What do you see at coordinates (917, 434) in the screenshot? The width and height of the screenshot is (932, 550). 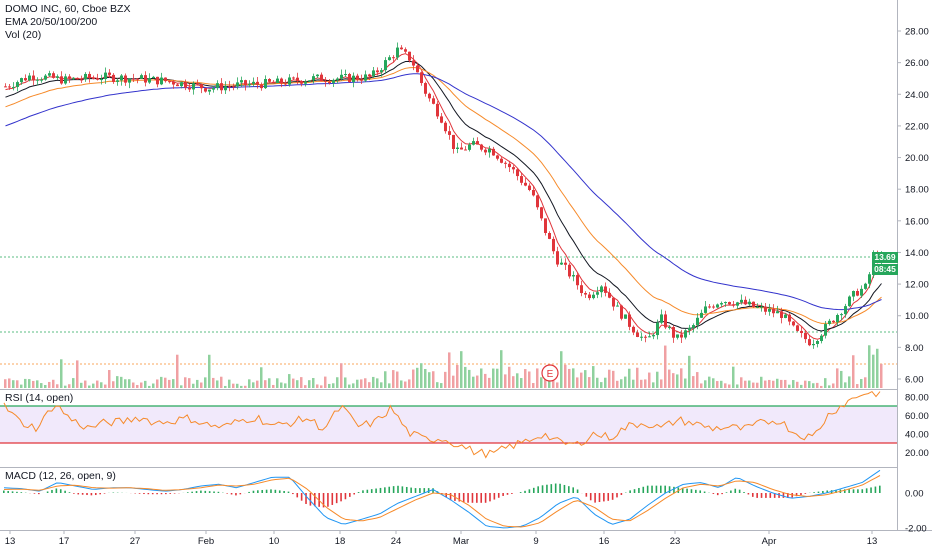 I see `rsi-tick-label: 40.00` at bounding box center [917, 434].